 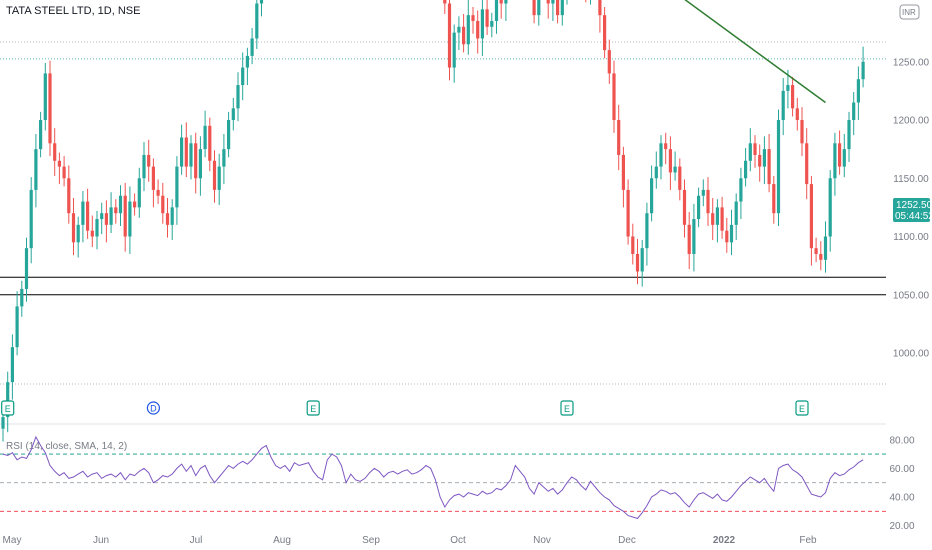 I want to click on trendline, so click(x=755, y=52).